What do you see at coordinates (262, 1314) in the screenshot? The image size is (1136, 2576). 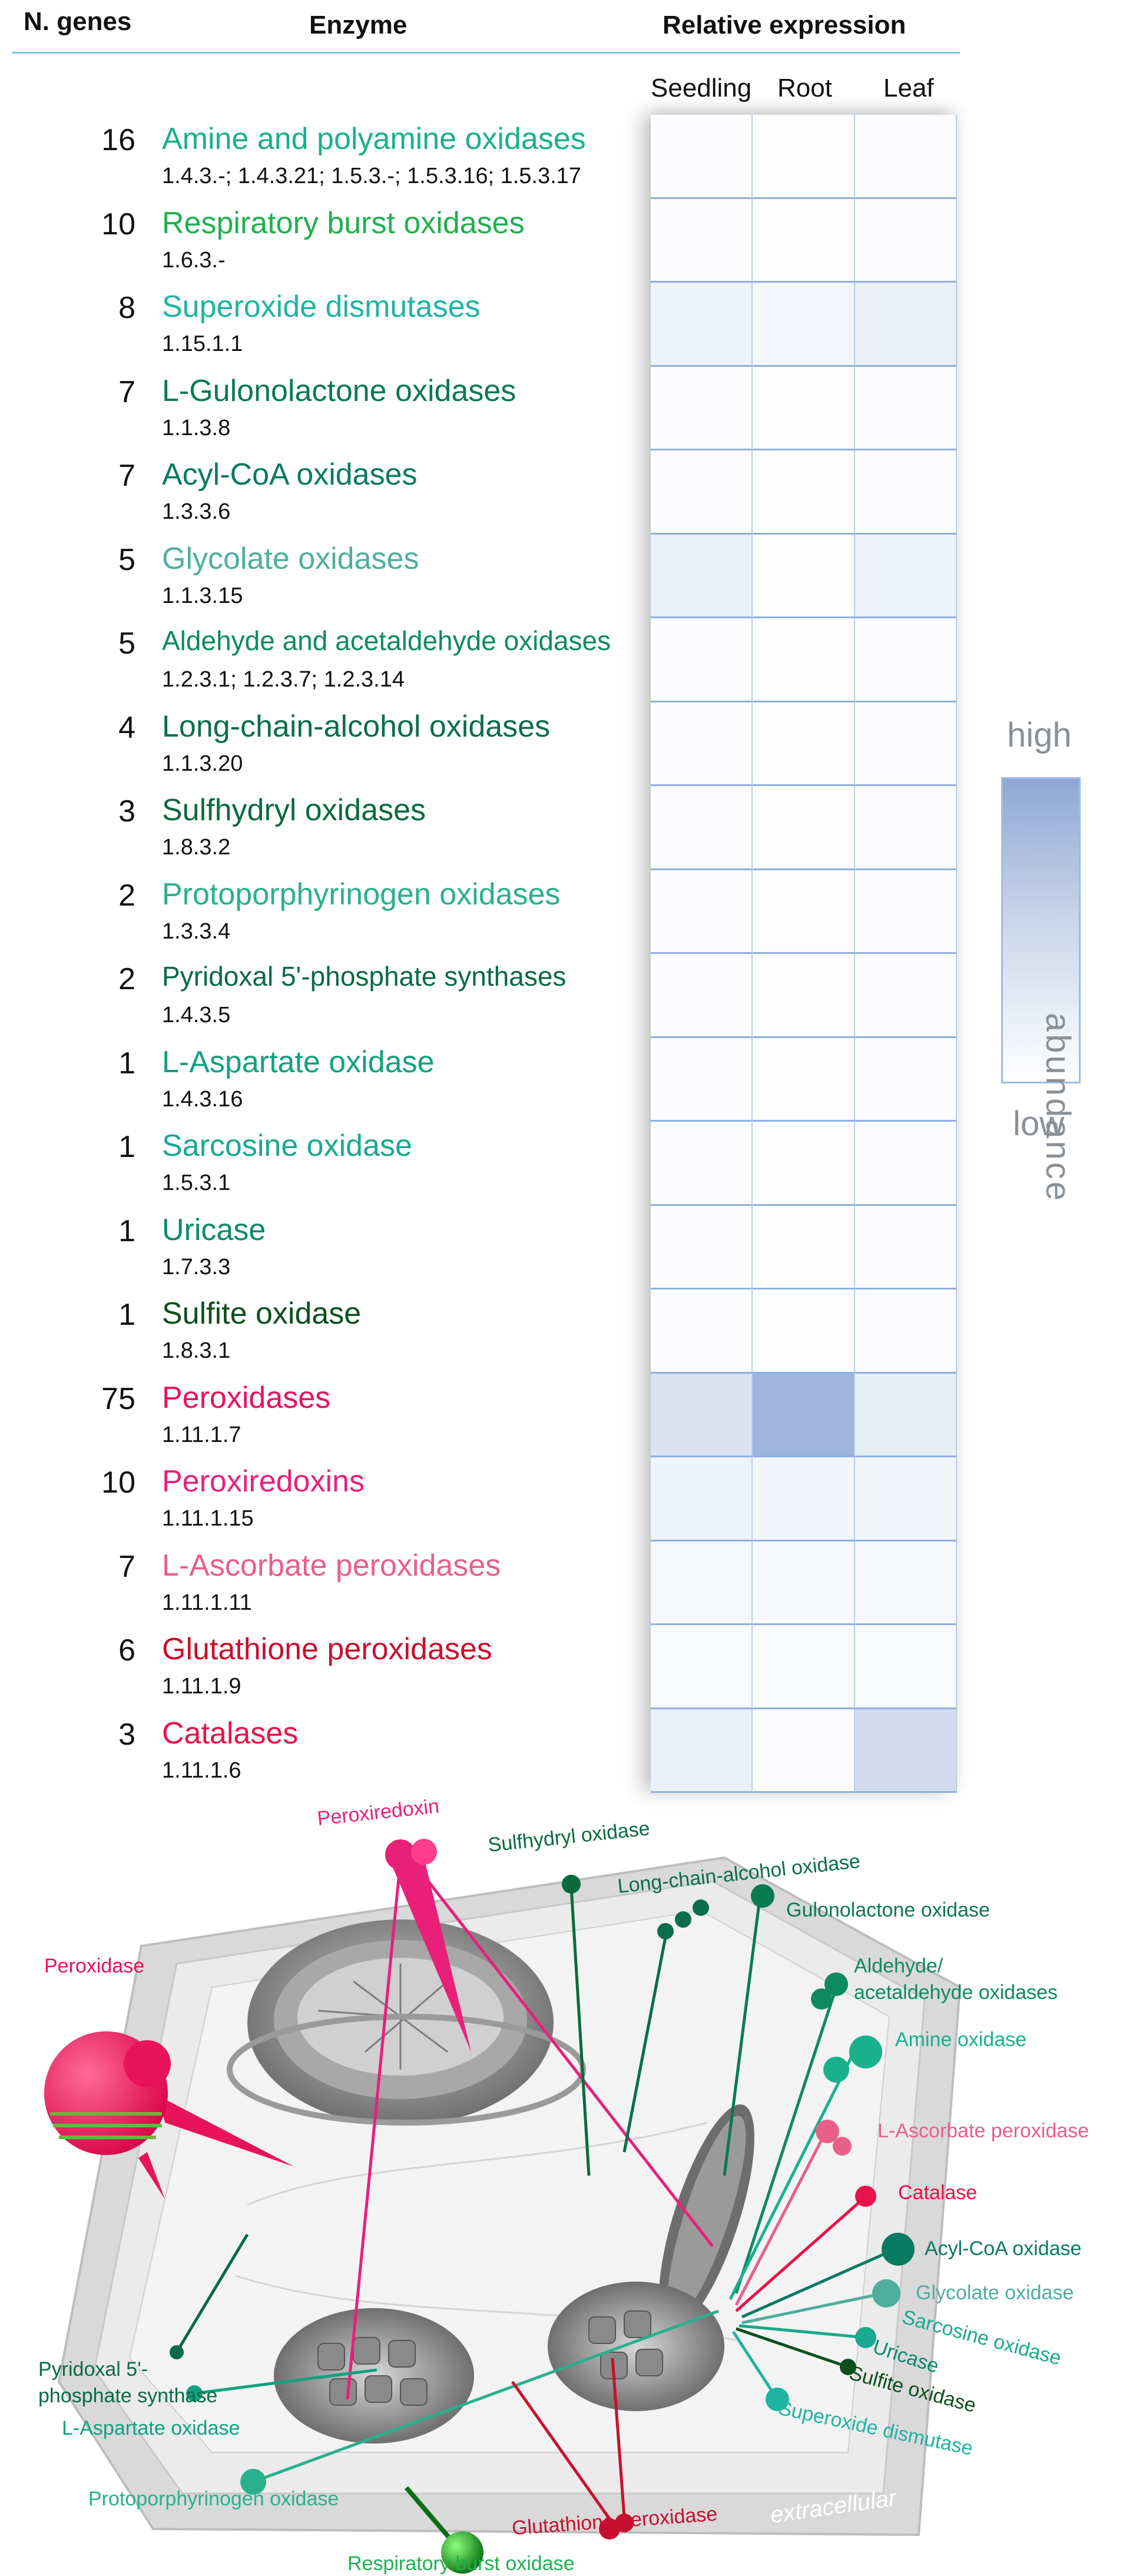 I see `enzyme-name: Sulfite oxidase` at bounding box center [262, 1314].